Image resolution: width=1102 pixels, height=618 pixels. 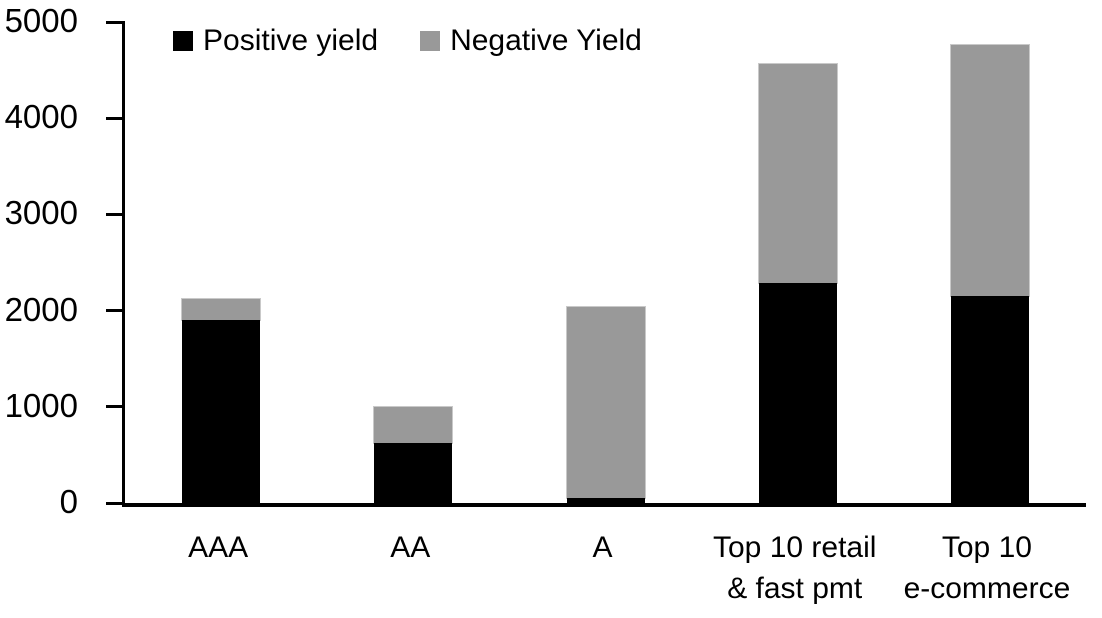 What do you see at coordinates (407, 41) in the screenshot?
I see `legend: Positive yield Negative Yield` at bounding box center [407, 41].